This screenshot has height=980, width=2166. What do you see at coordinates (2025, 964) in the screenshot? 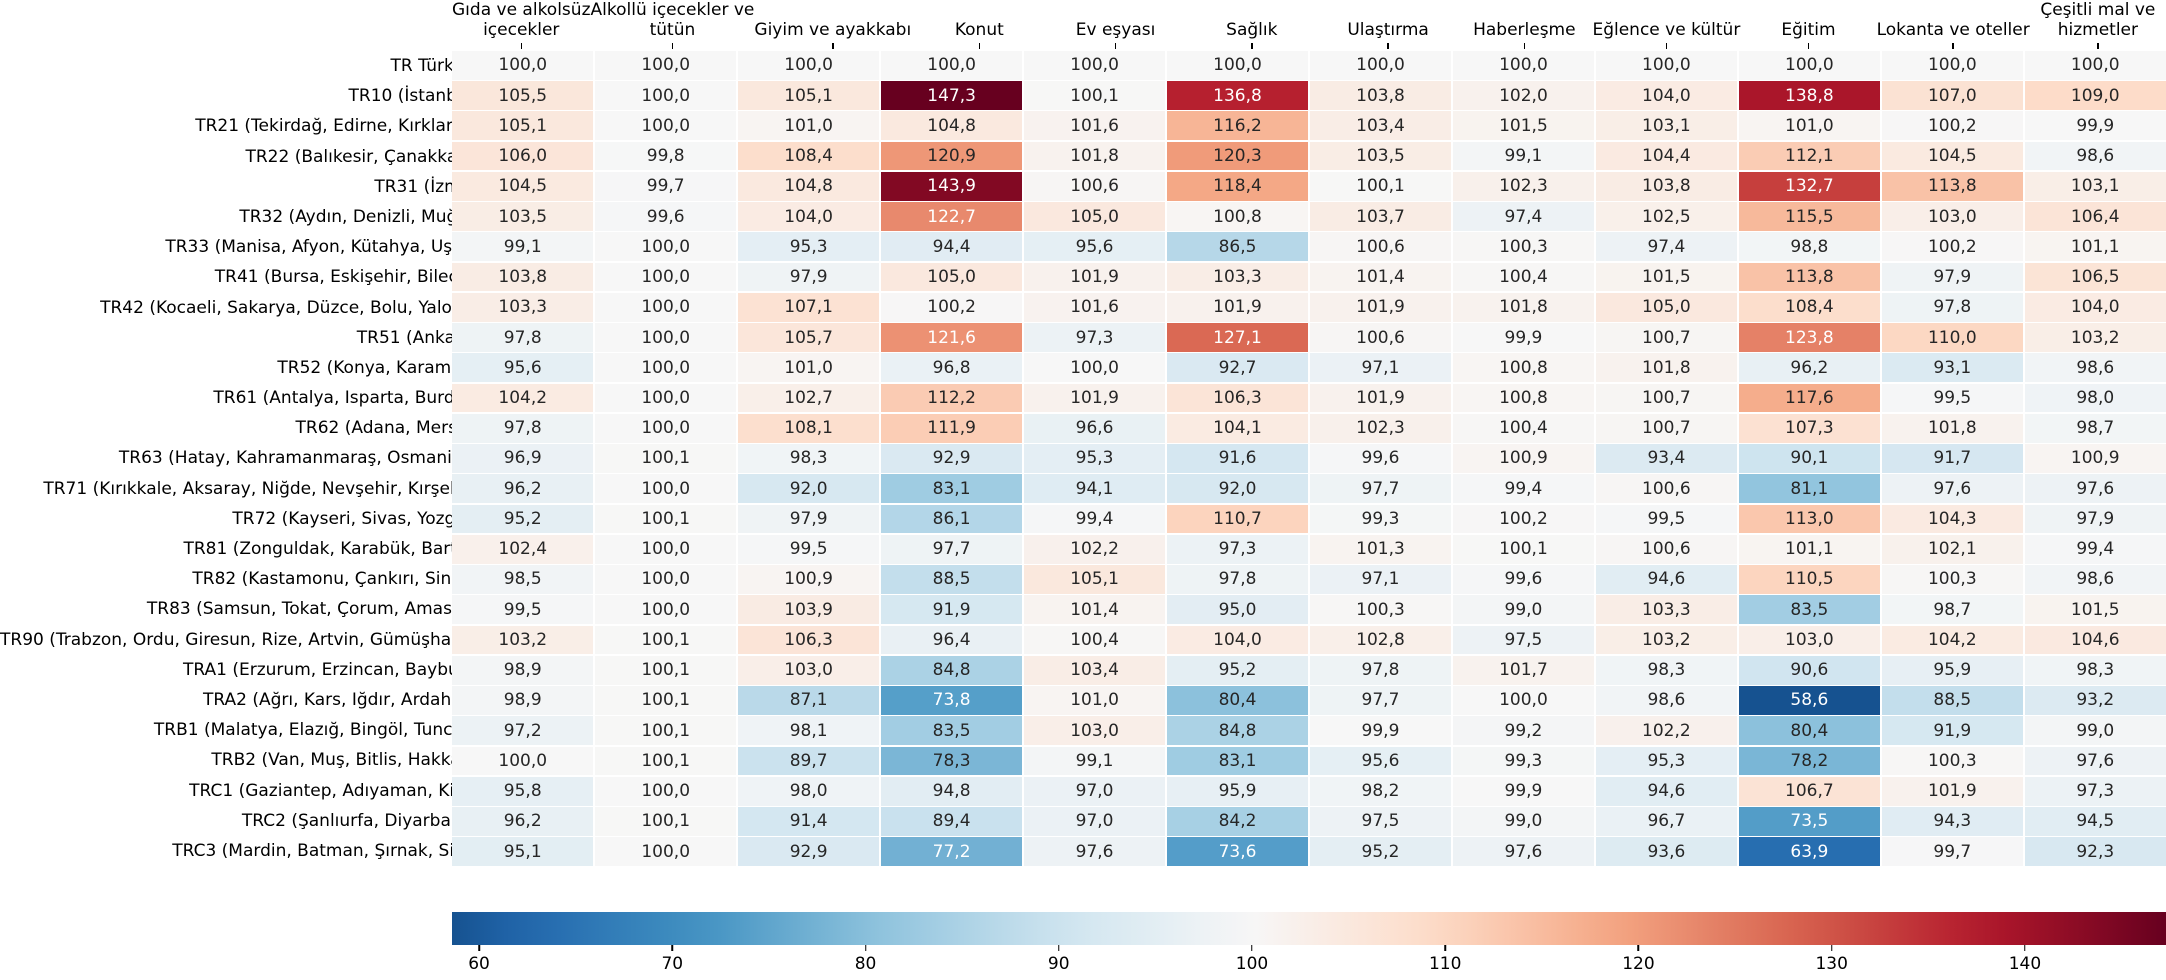
I see `colorbar-tick-label: 140` at bounding box center [2025, 964].